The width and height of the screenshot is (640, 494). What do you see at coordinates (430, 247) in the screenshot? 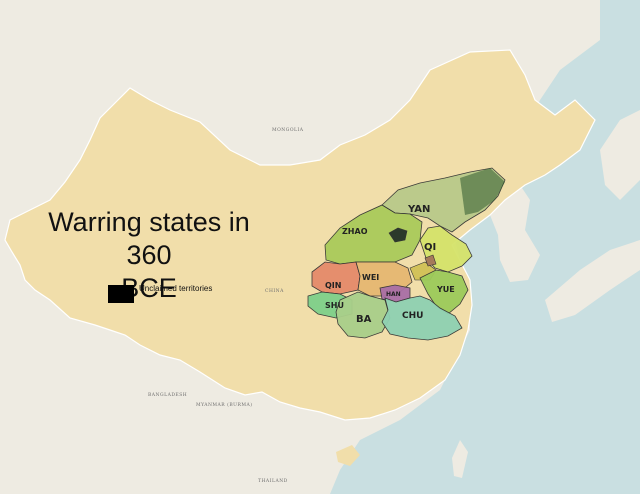
I see `state-label-qi: QI` at bounding box center [430, 247].